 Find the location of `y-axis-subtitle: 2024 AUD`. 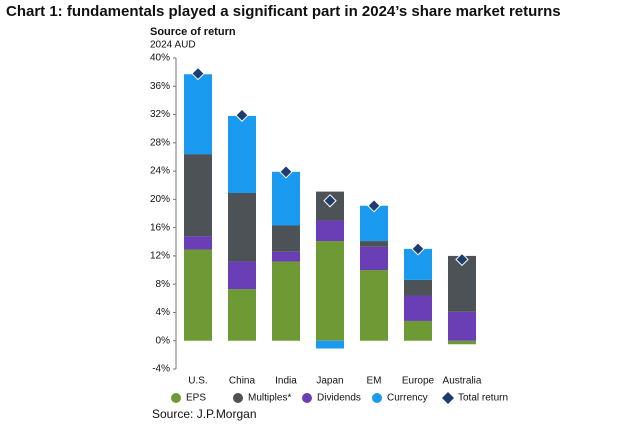

y-axis-subtitle: 2024 AUD is located at coordinates (173, 45).